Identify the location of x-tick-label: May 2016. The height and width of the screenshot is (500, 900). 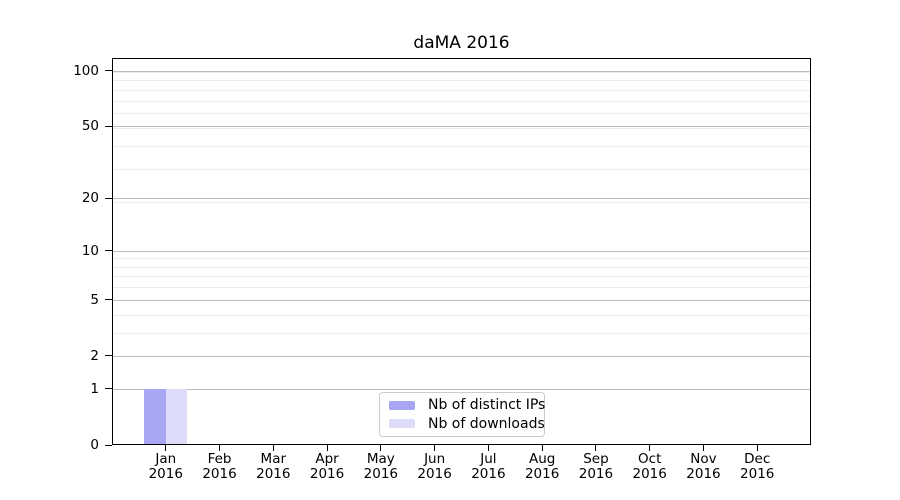
(381, 466).